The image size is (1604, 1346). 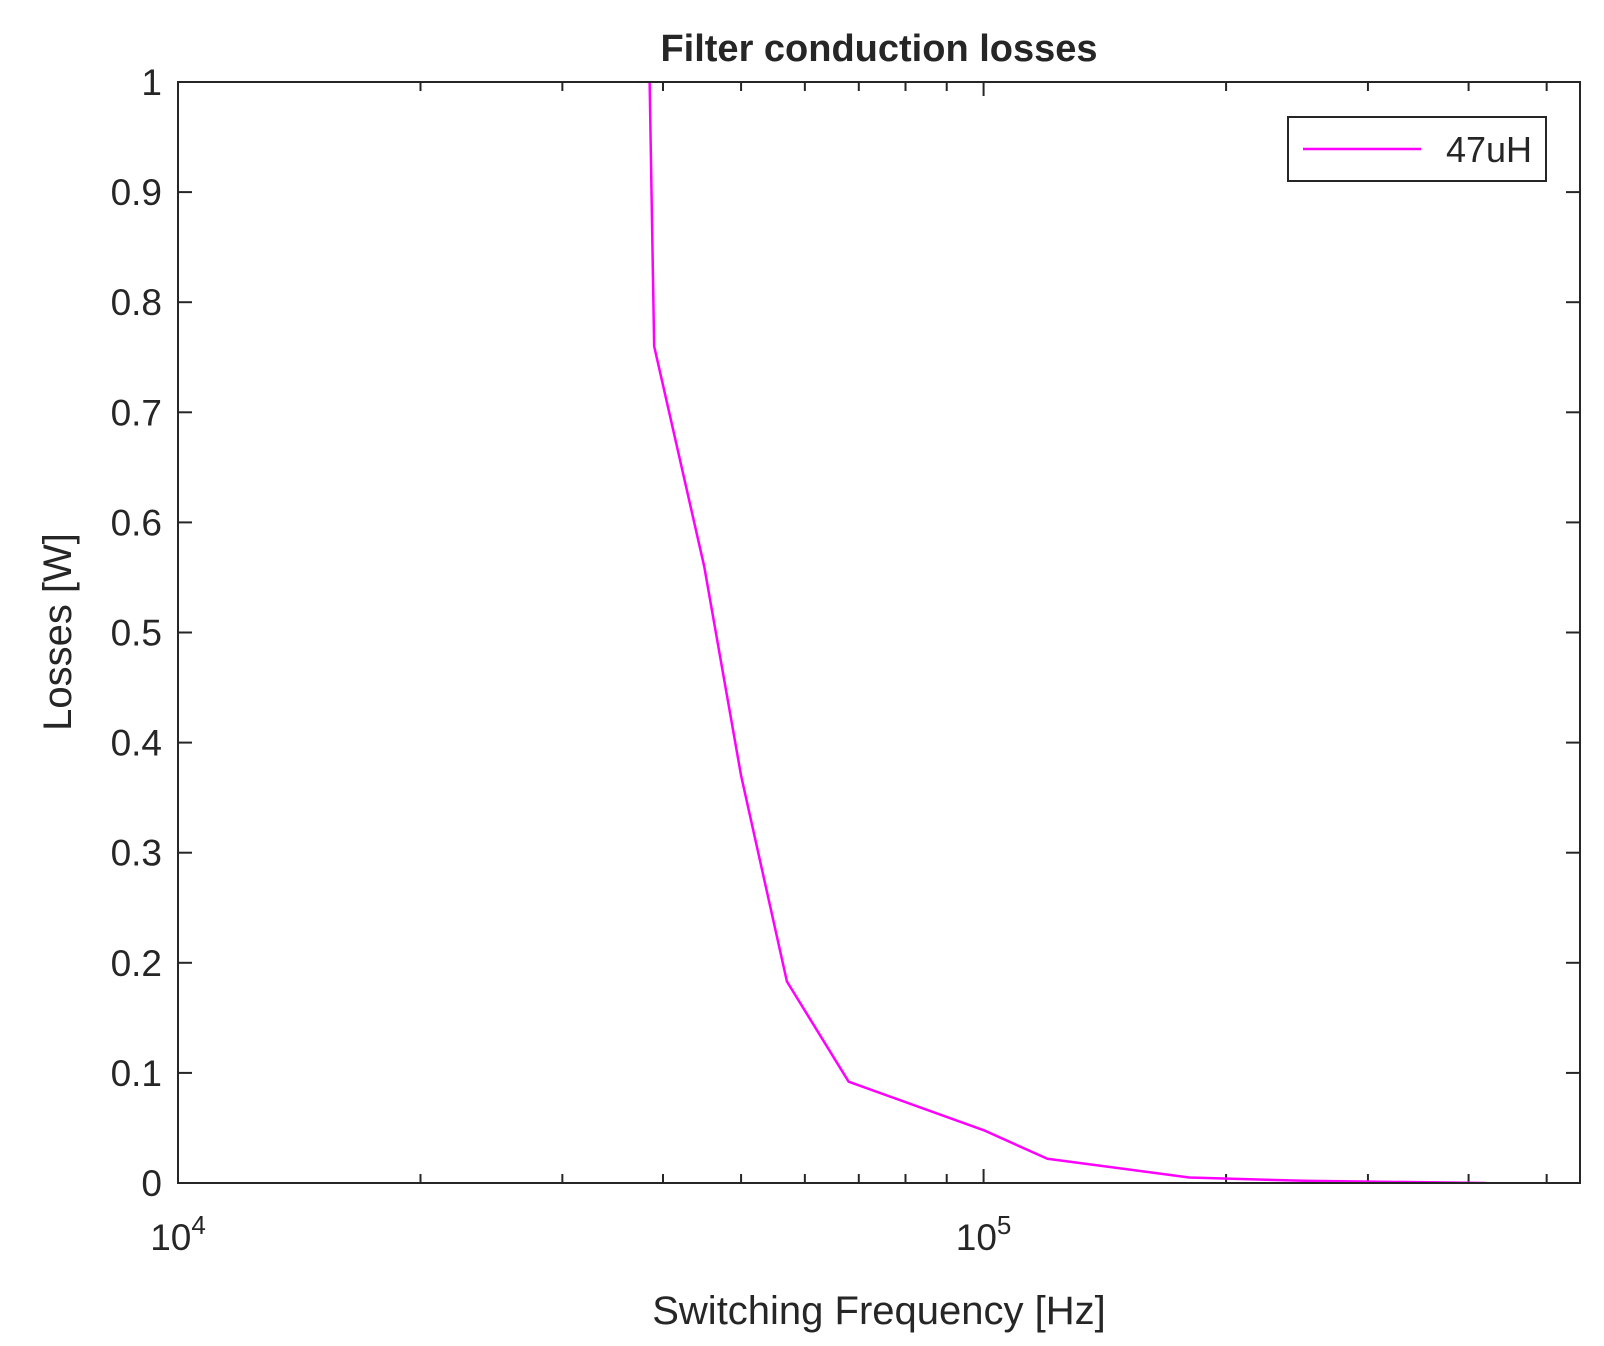 What do you see at coordinates (879, 1311) in the screenshot?
I see `x-axis-label: Switching Frequency [Hz]` at bounding box center [879, 1311].